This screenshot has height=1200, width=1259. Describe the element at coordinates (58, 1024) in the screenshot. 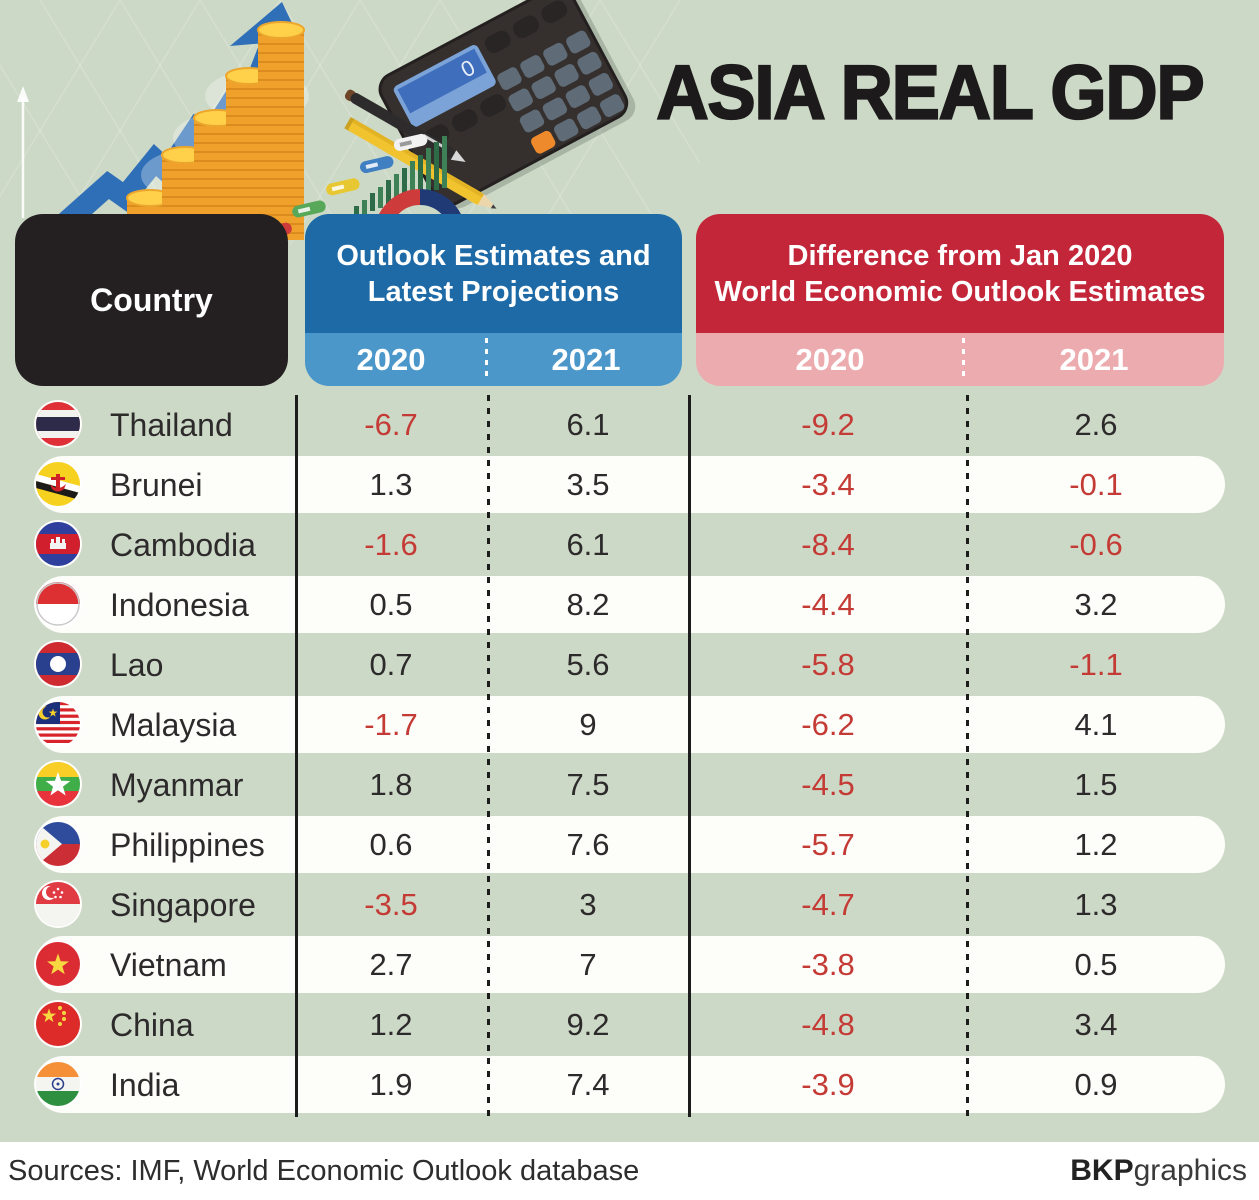

I see `china-flag-icon` at that location.